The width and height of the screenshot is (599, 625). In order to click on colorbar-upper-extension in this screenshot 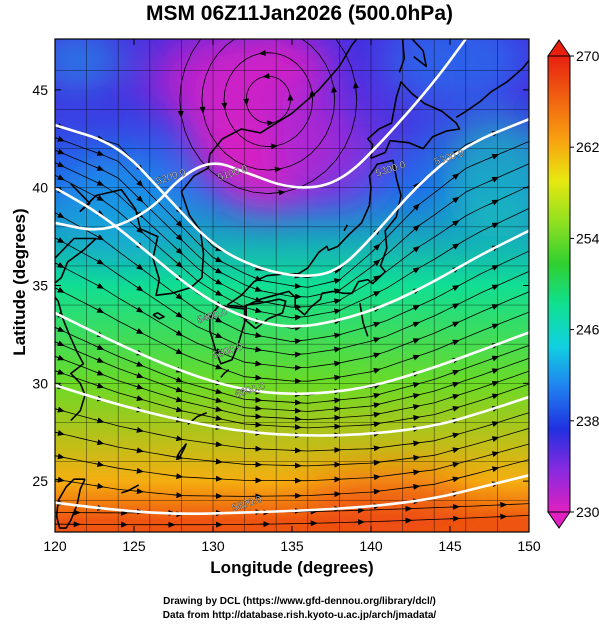, I will do `click(559, 48)`.